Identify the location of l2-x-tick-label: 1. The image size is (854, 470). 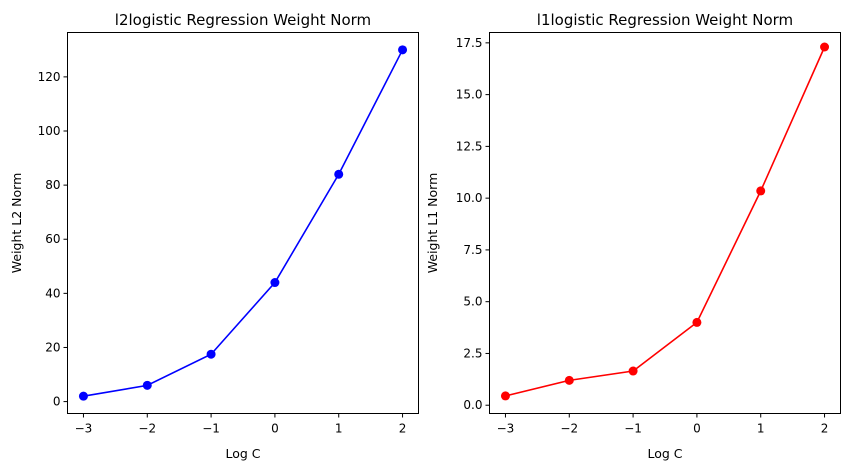
(339, 429).